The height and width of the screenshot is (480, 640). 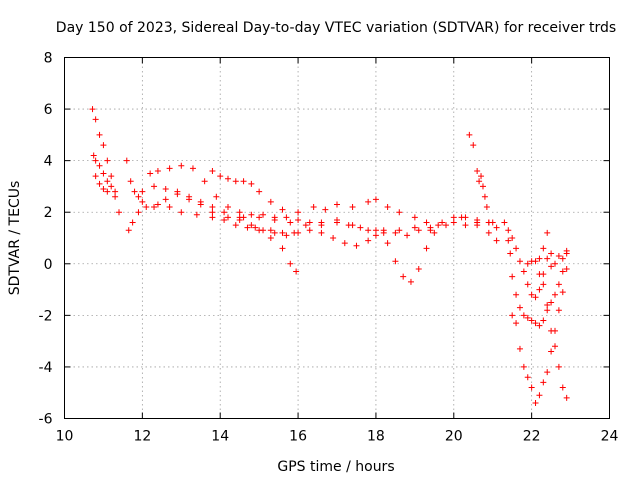 I want to click on y-tick-label: 8, so click(x=48, y=59).